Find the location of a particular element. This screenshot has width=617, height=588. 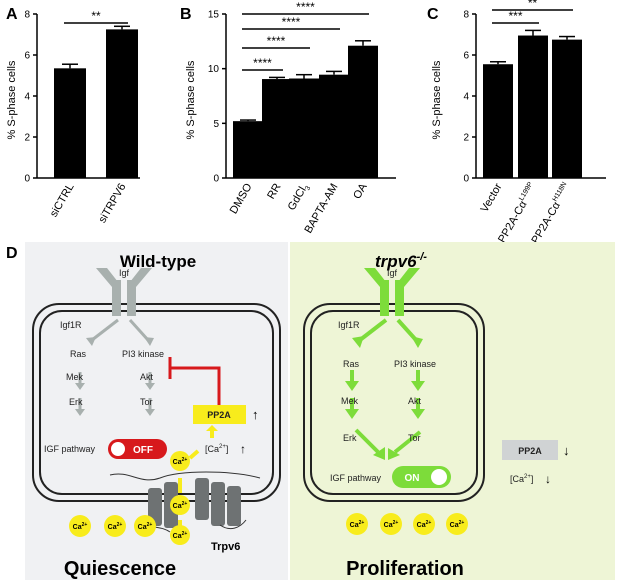

y-axis-label-b: % S-phase cells is located at coordinates (191, 99).